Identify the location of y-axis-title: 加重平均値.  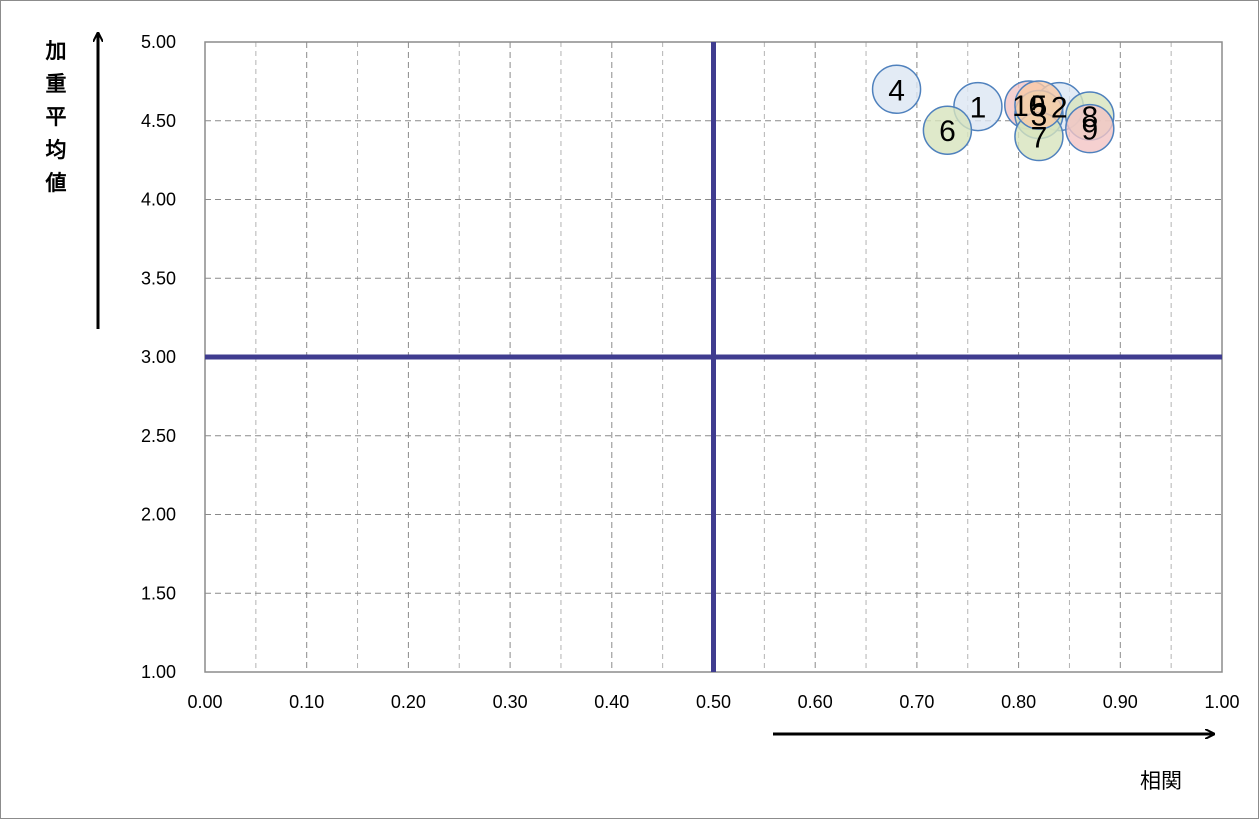
(56, 117).